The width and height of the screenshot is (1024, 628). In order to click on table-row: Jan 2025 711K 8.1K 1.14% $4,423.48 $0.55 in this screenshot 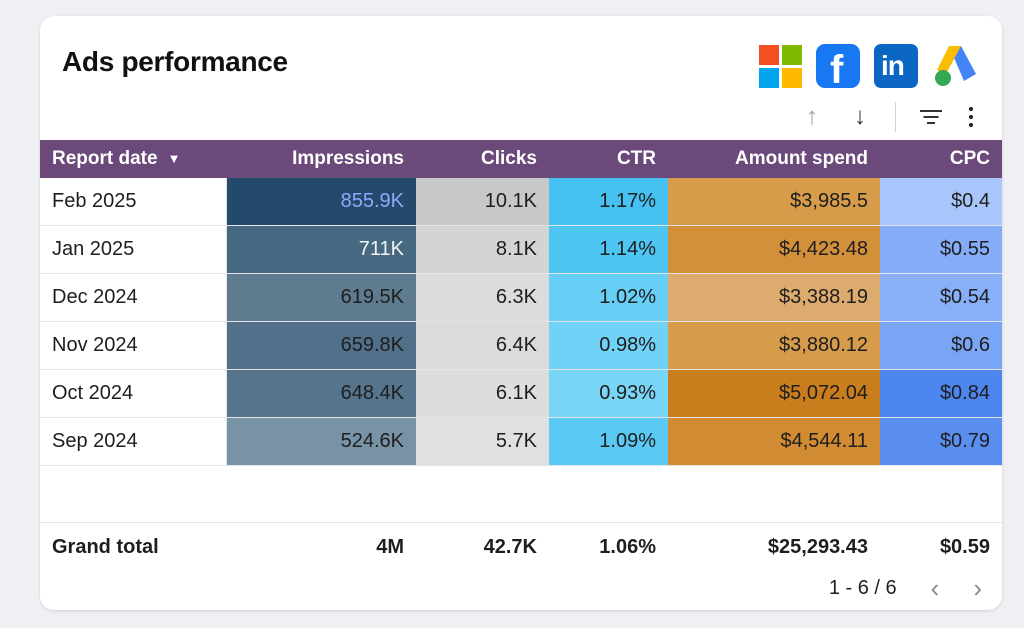, I will do `click(521, 249)`.